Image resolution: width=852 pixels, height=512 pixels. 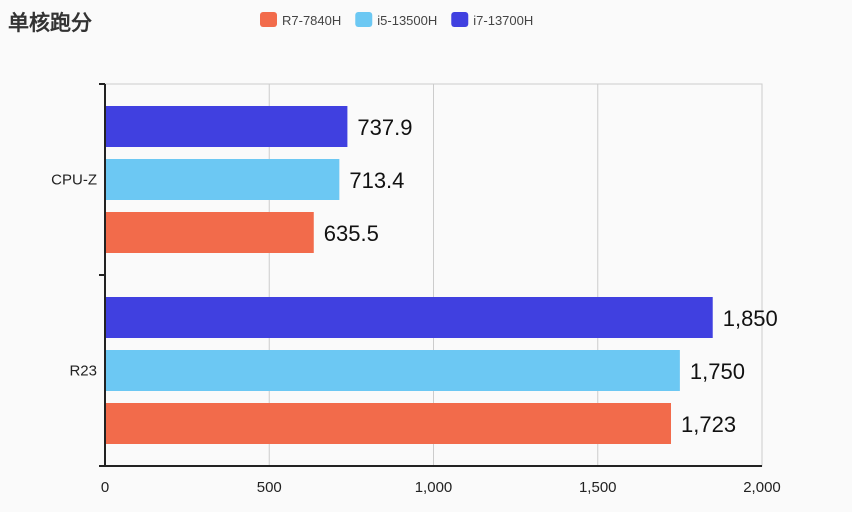 I want to click on y-category-label: R23, so click(x=83, y=371).